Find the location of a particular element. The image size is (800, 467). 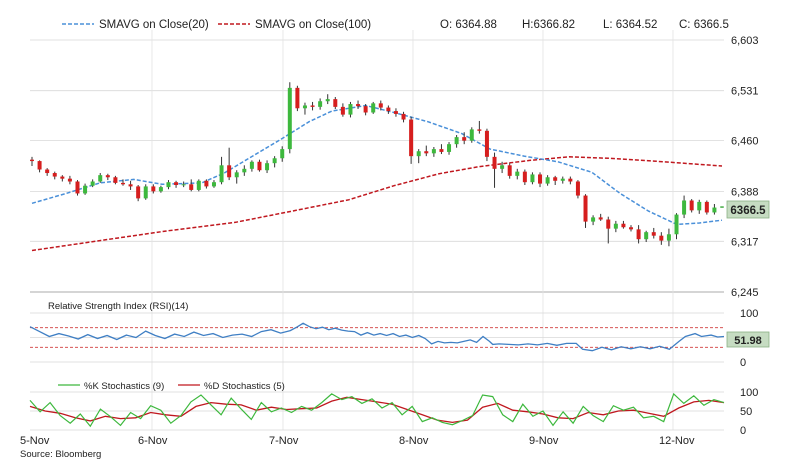

last-price-value: 6366.5 is located at coordinates (748, 211).